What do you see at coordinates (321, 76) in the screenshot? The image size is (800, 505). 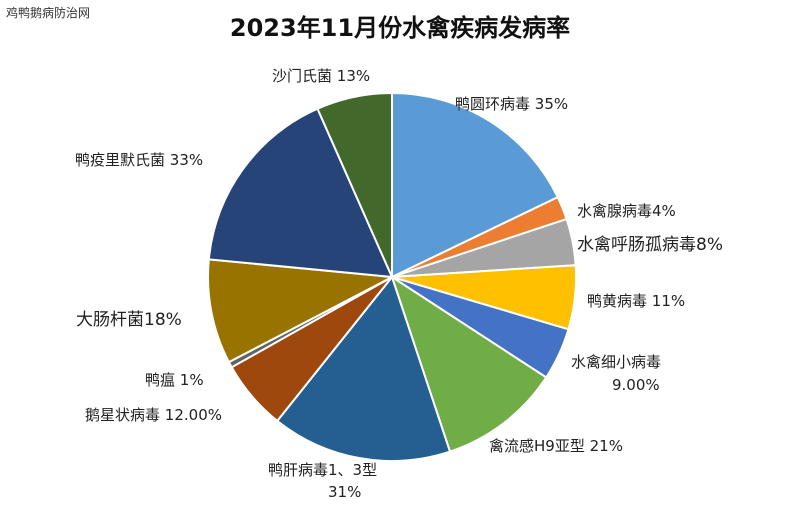 I see `slice-label-salmonella: 沙门氏菌 13%` at bounding box center [321, 76].